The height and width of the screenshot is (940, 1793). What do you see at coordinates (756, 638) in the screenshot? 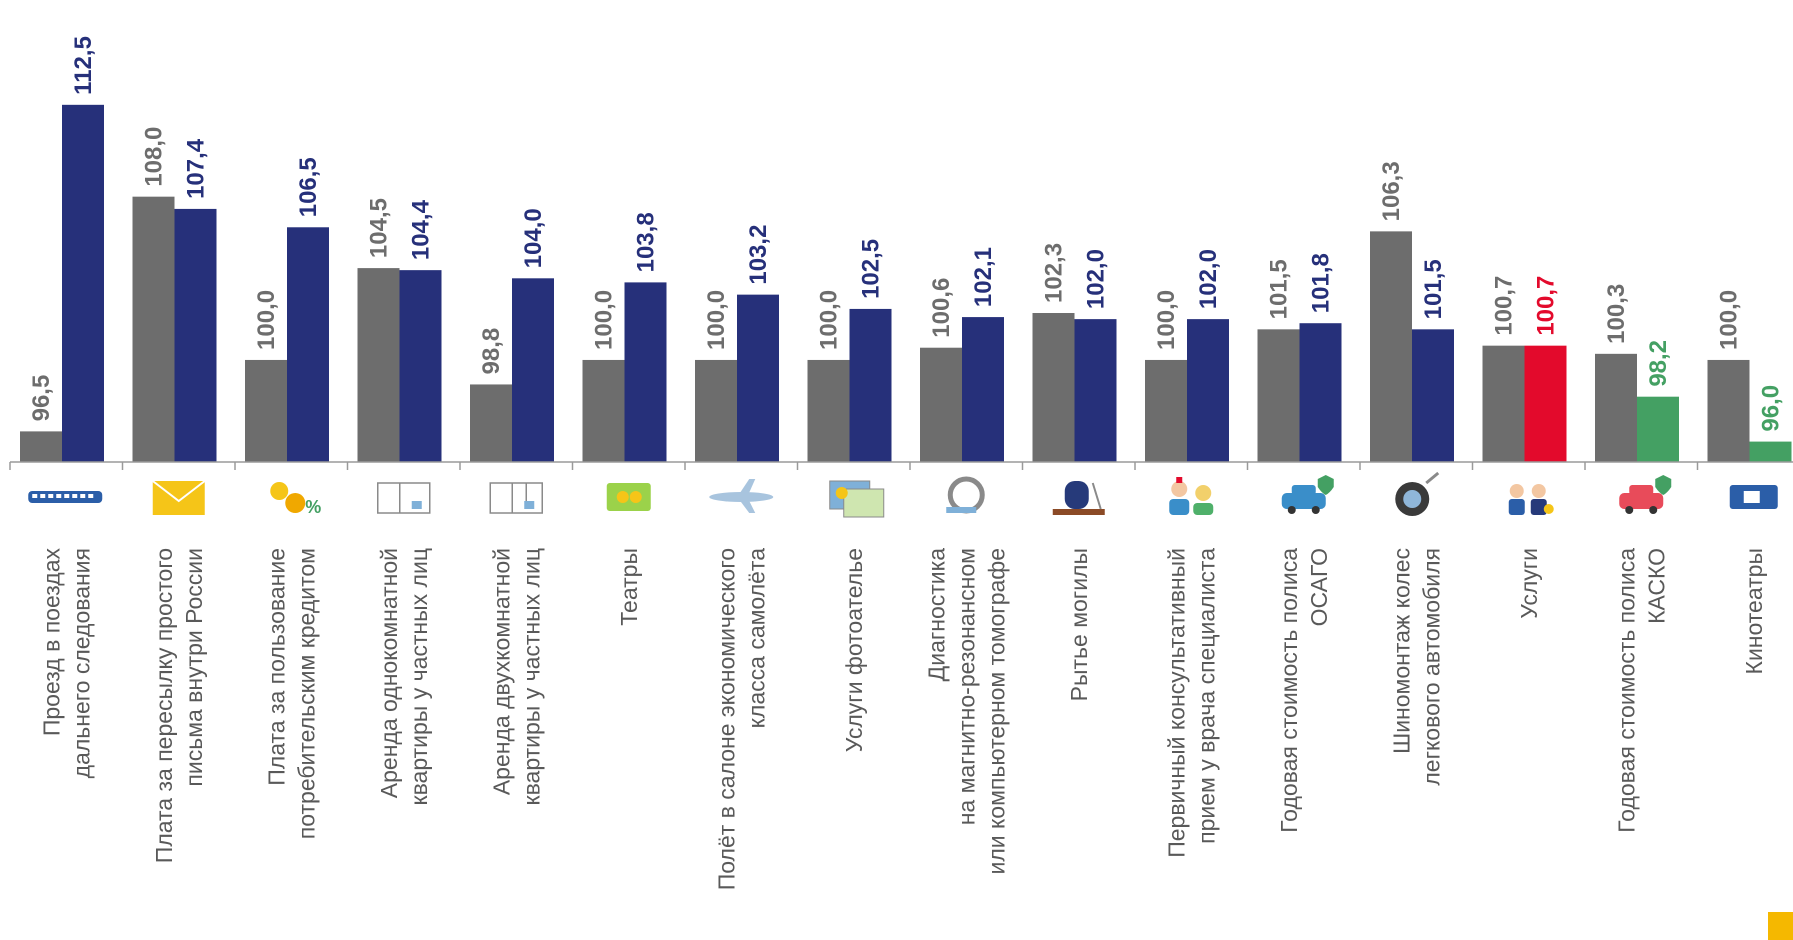
I see `category-label: класса самолёта` at bounding box center [756, 638].